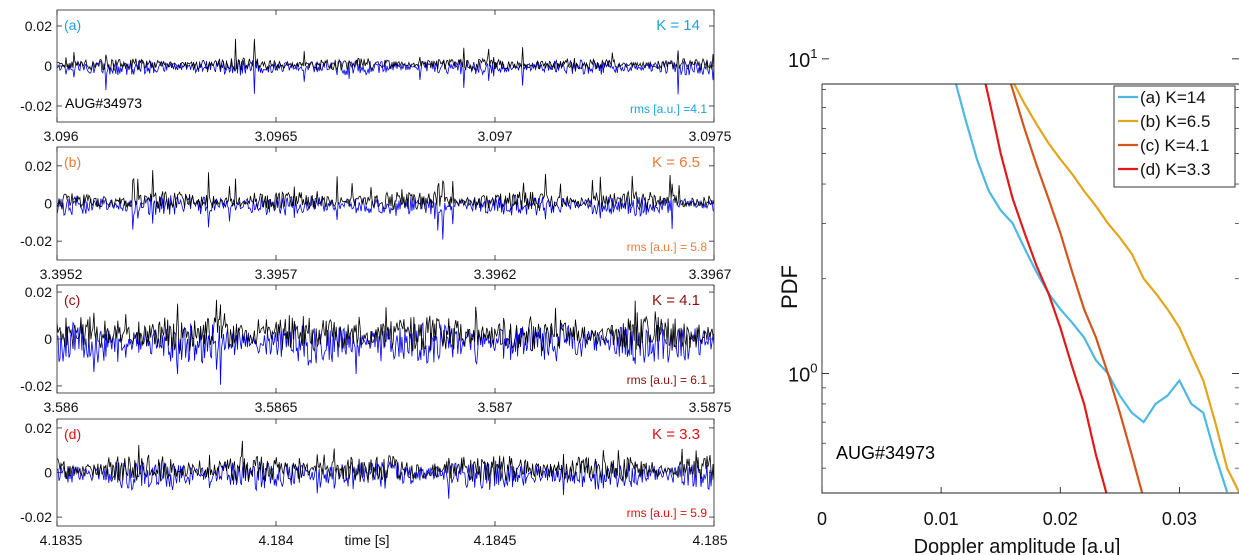 This screenshot has width=1239, height=555. Describe the element at coordinates (1174, 145) in the screenshot. I see `legend-label: (c) K=4.1` at that location.